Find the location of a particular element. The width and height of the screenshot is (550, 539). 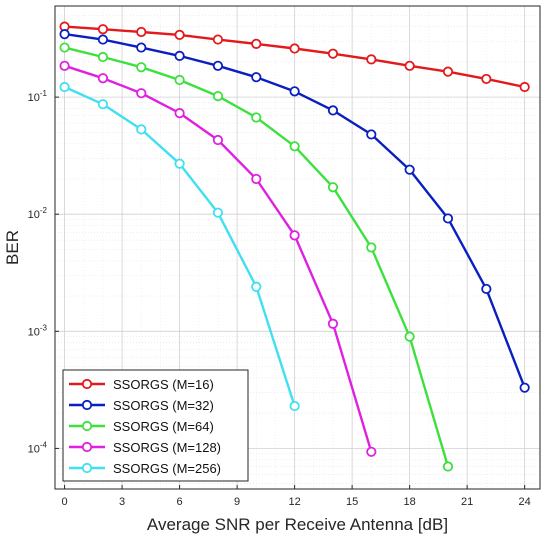

y-tick-label: 10⁻¹ is located at coordinates (38, 96).